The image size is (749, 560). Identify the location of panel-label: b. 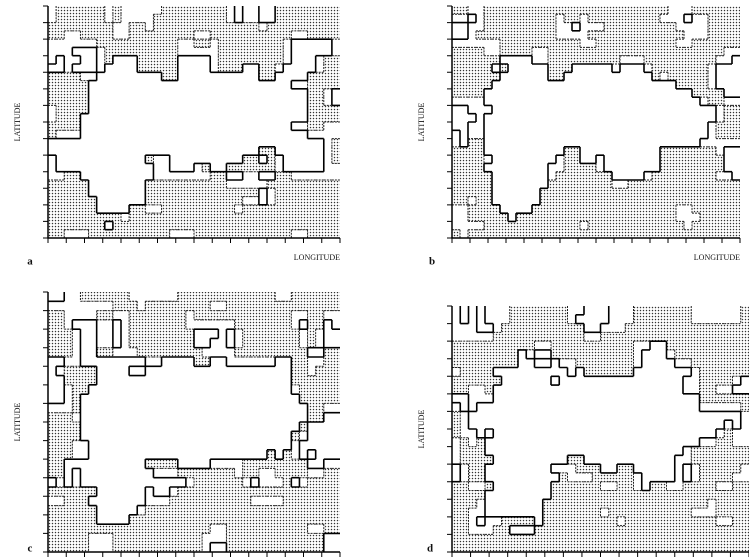
(432, 262).